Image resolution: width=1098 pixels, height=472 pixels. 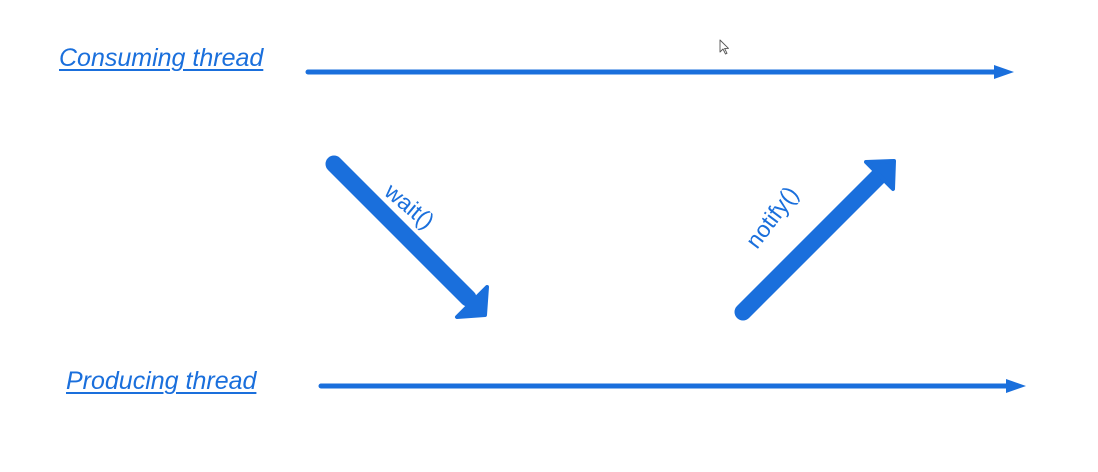 I want to click on notify-call-label: notify(), so click(x=771, y=217).